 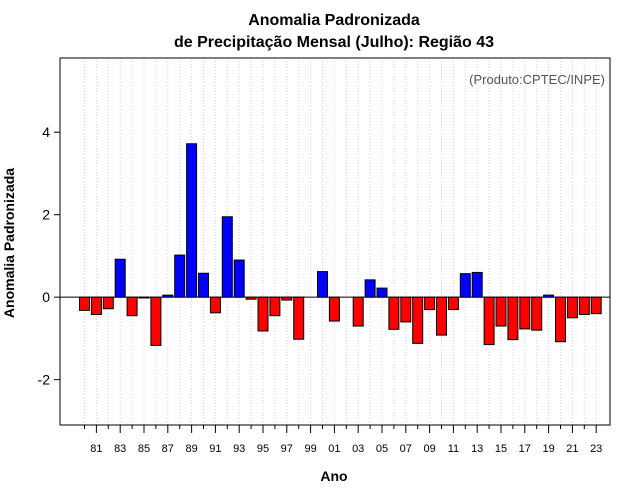 I want to click on x-tick-label: 15, so click(x=501, y=449).